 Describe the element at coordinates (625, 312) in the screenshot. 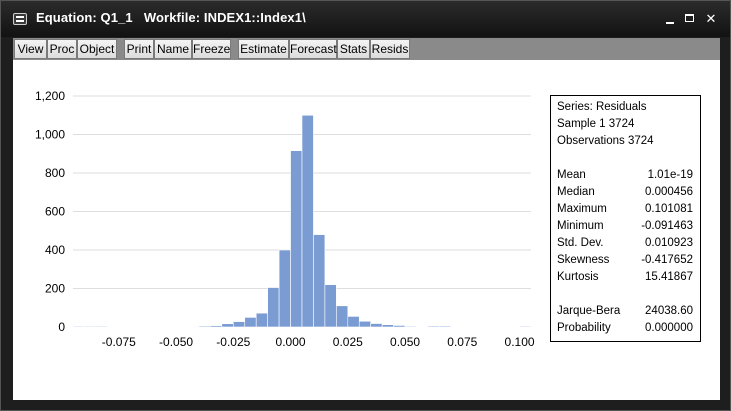

I see `stat-row-jarque-bera: Jarque-Bera 24038.60` at that location.